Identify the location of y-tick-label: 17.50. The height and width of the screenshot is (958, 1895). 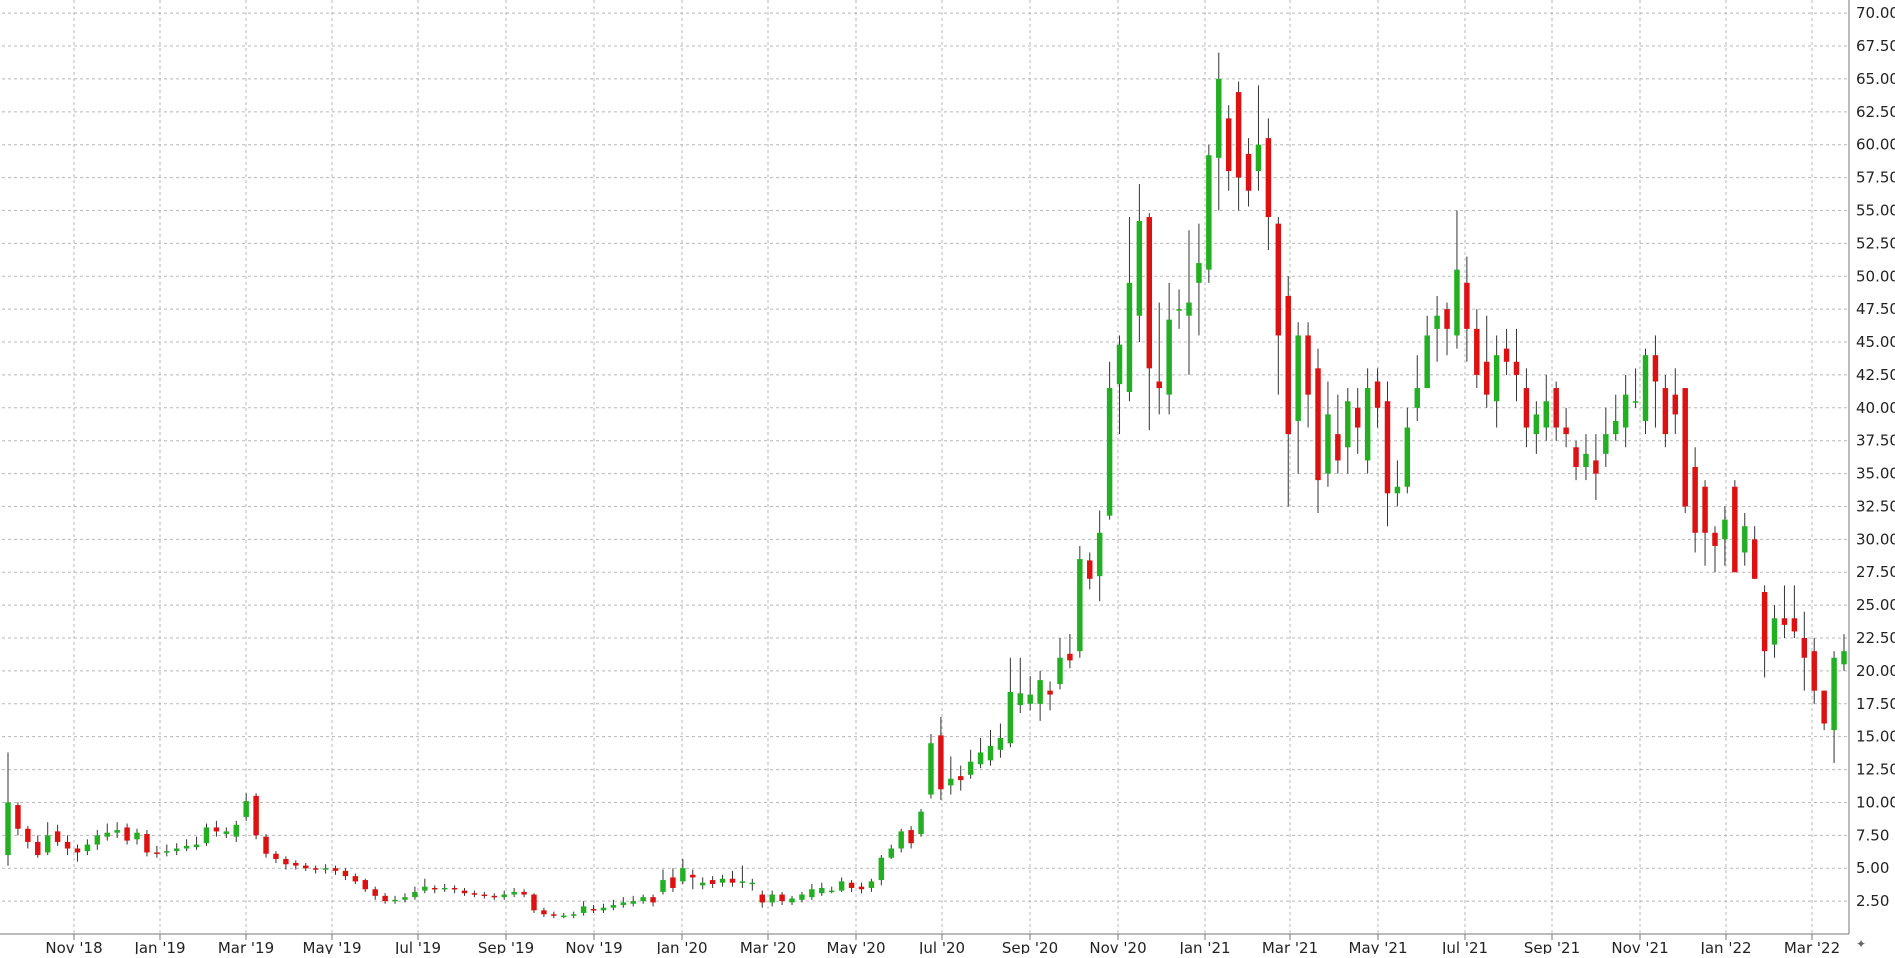
(1875, 704).